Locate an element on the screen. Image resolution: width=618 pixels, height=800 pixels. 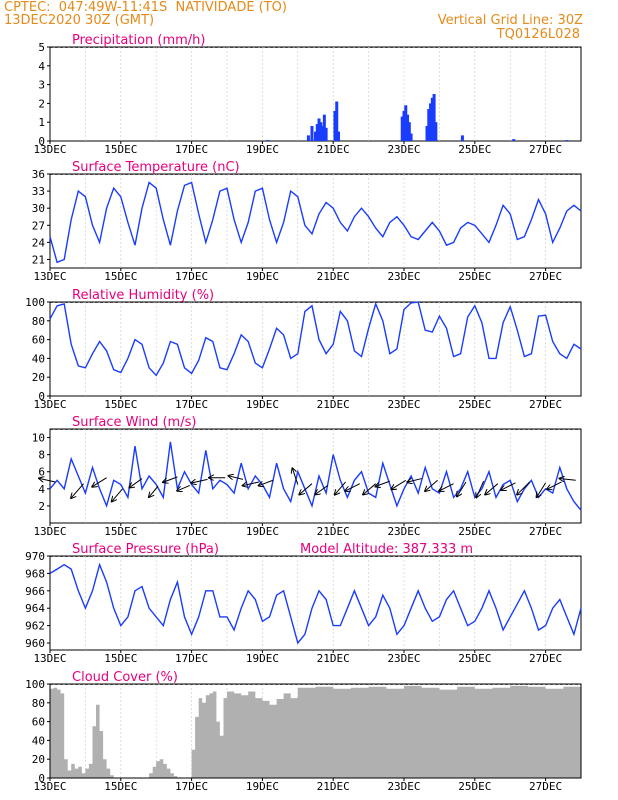
cloud-xtick-label: 15DEC is located at coordinates (120, 786).